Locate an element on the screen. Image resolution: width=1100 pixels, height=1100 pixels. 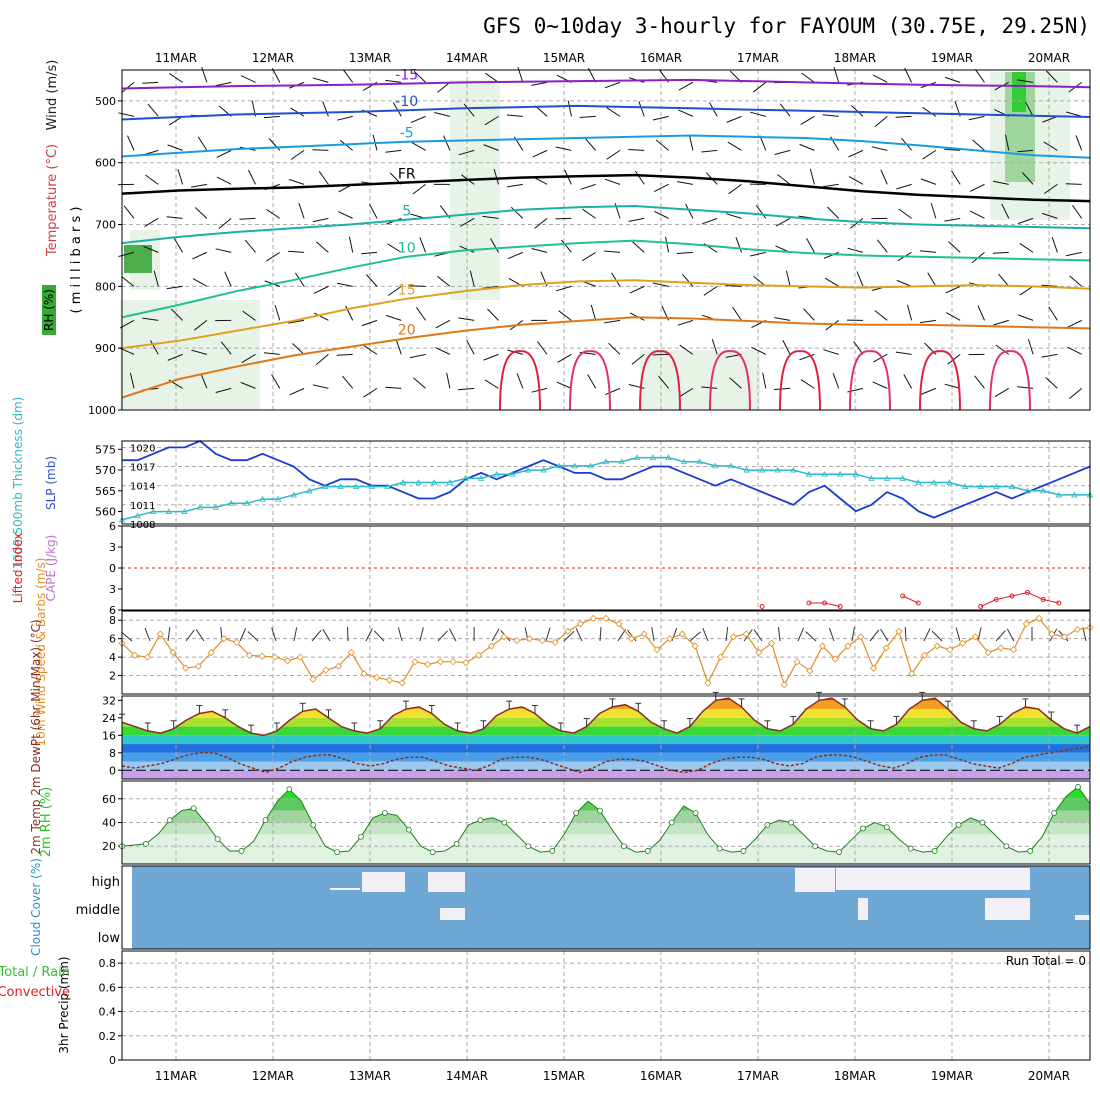
precip-tick-label: 0.8 is located at coordinates (108, 963).